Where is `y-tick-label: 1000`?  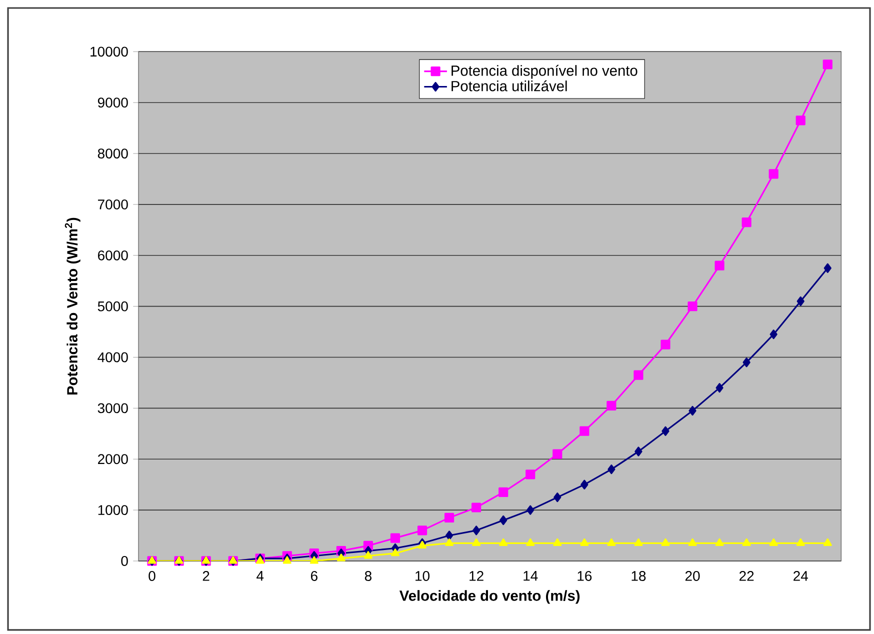
y-tick-label: 1000 is located at coordinates (113, 510).